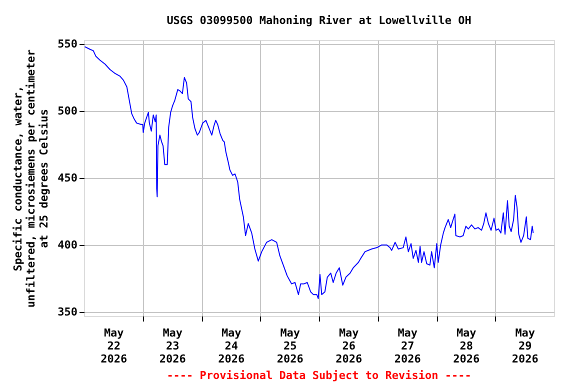 The image size is (576, 384). Describe the element at coordinates (68, 178) in the screenshot. I see `y-tick-label: 450` at that location.